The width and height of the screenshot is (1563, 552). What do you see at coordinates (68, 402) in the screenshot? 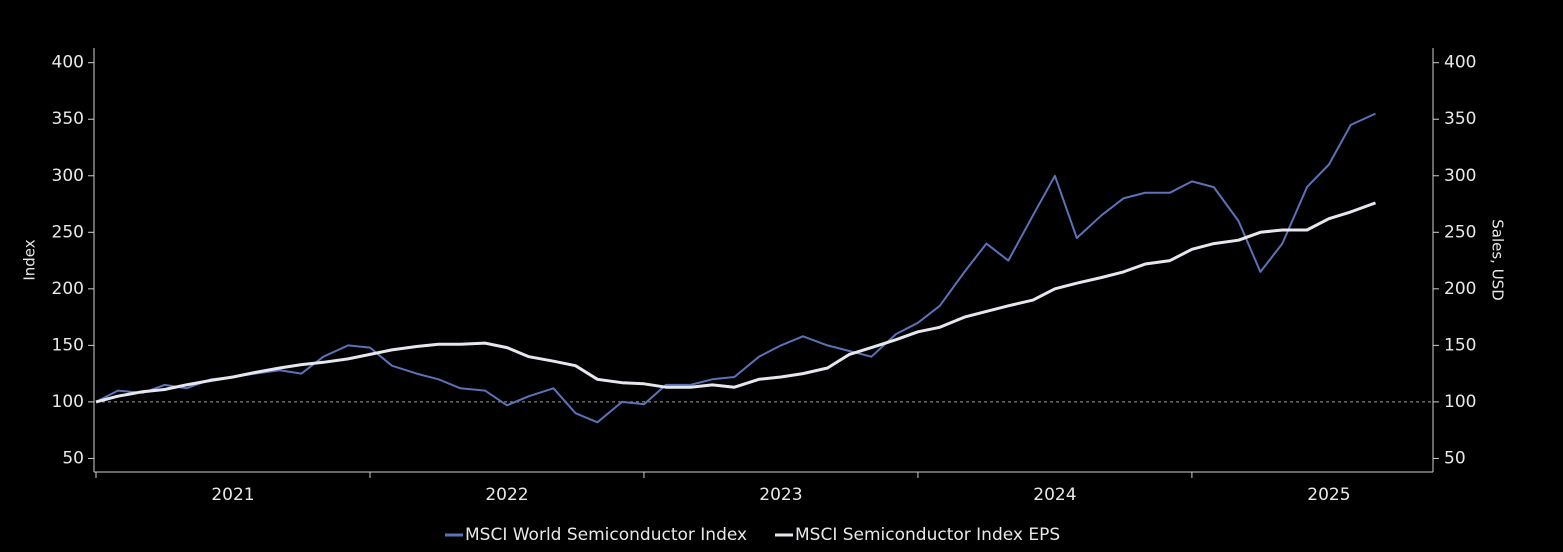
I see `y-tick-label: 100` at bounding box center [68, 402].